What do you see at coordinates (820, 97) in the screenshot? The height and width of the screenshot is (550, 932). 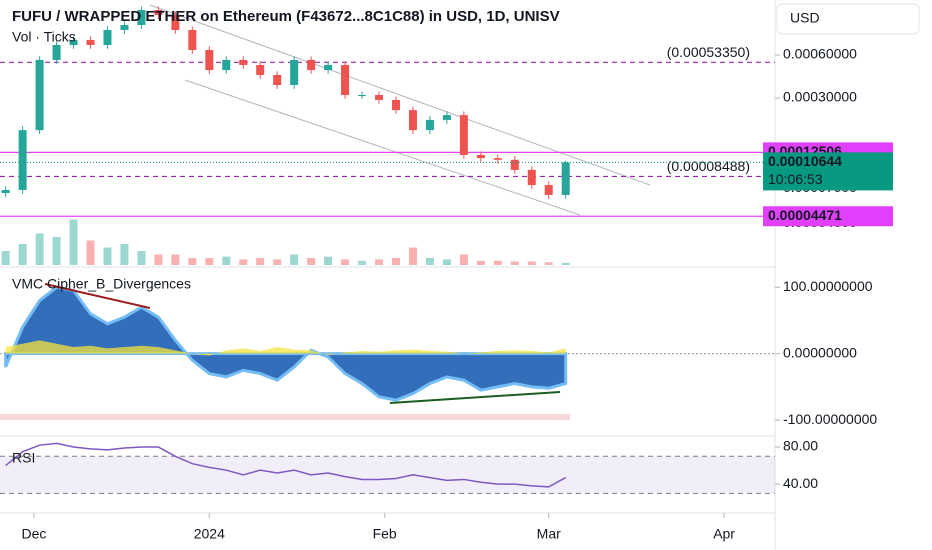 I see `y-tick-label: 0.00030000` at bounding box center [820, 97].